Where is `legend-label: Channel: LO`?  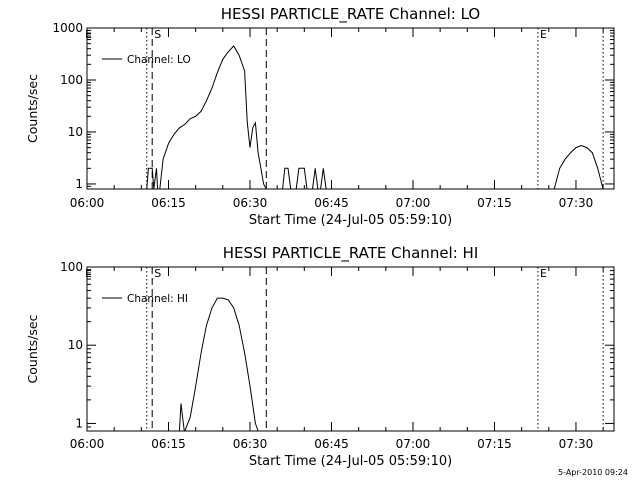 legend-label: Channel: LO is located at coordinates (159, 60).